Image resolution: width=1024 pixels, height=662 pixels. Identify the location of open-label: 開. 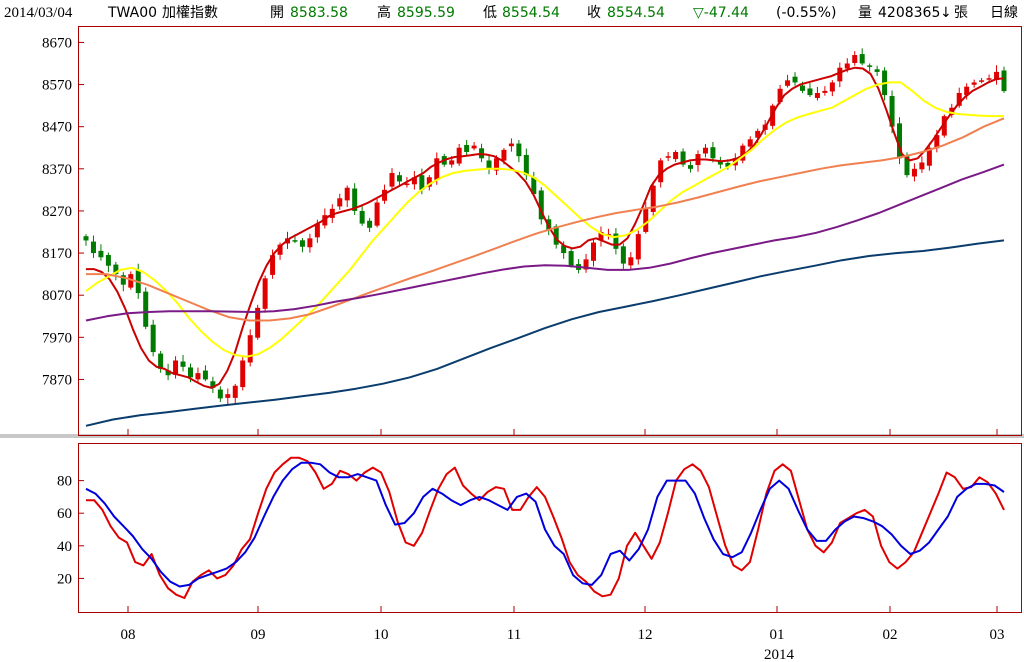
(277, 13).